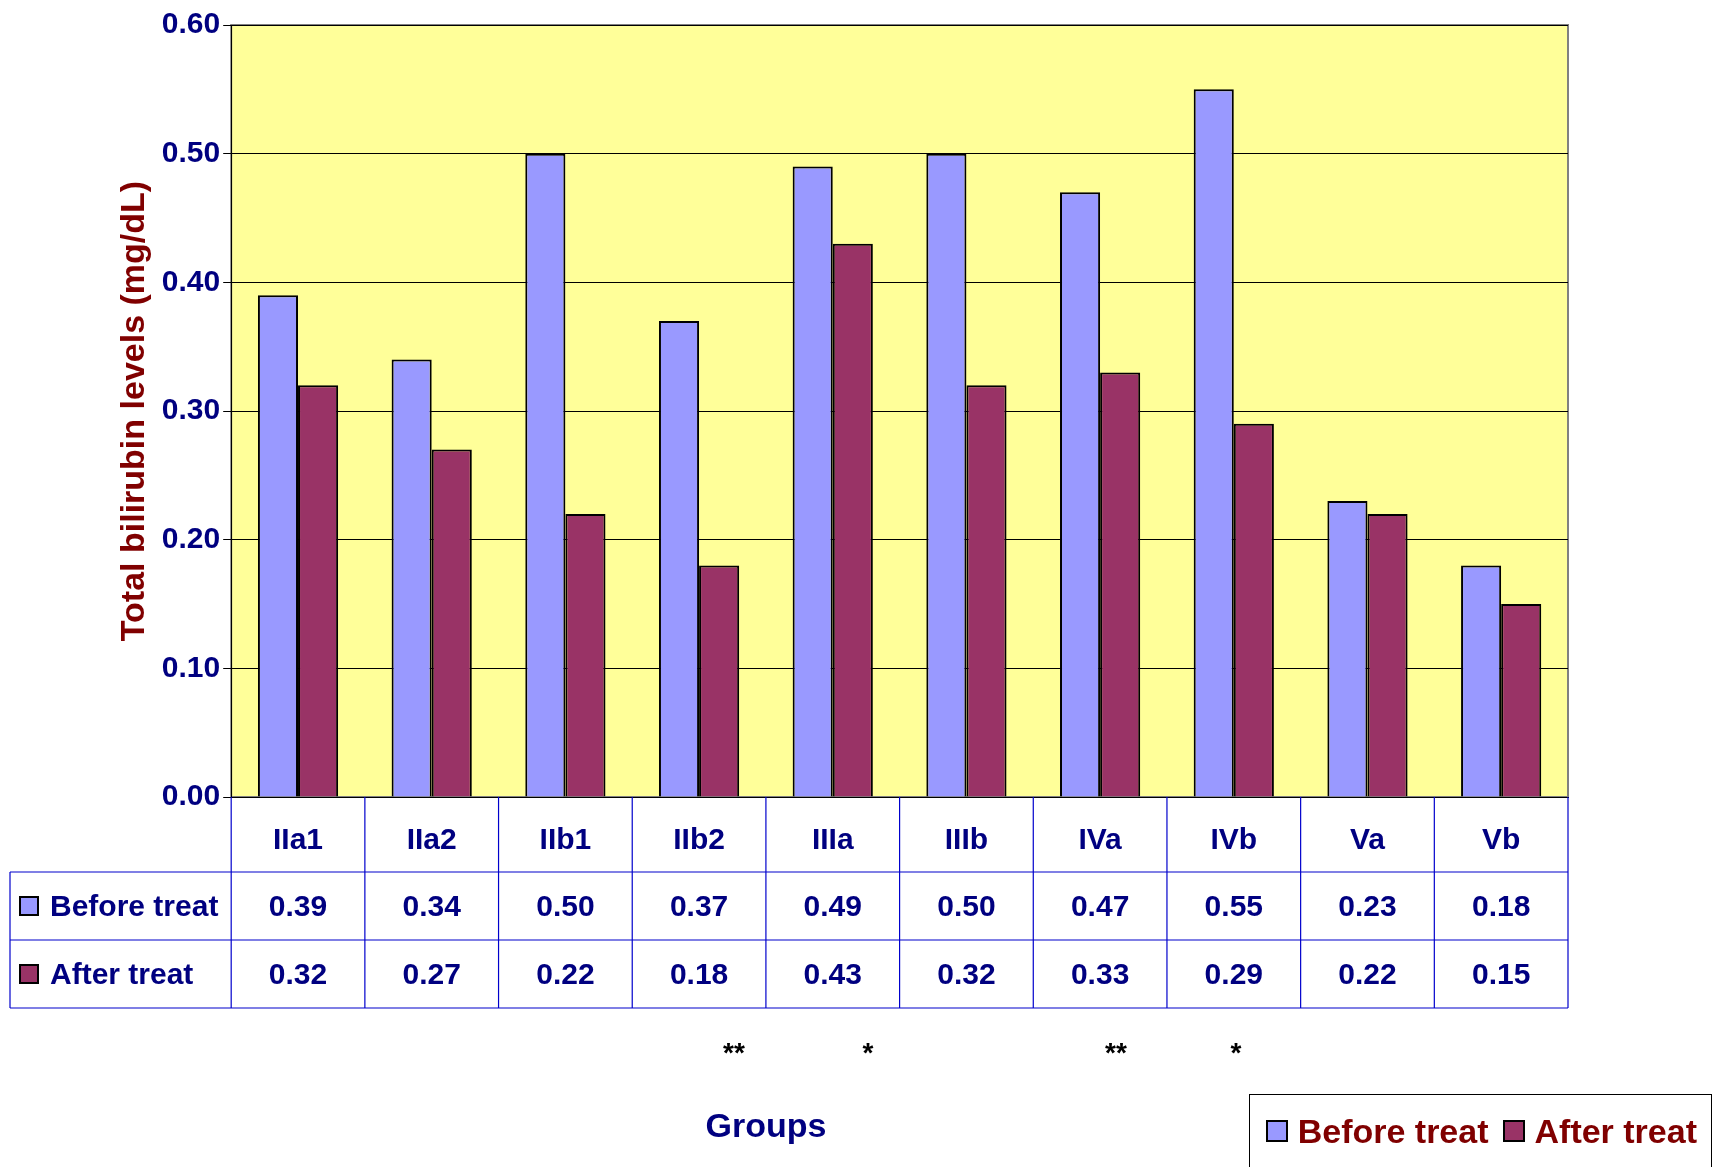  Describe the element at coordinates (134, 906) in the screenshot. I see `legend-label: Before treat` at that location.